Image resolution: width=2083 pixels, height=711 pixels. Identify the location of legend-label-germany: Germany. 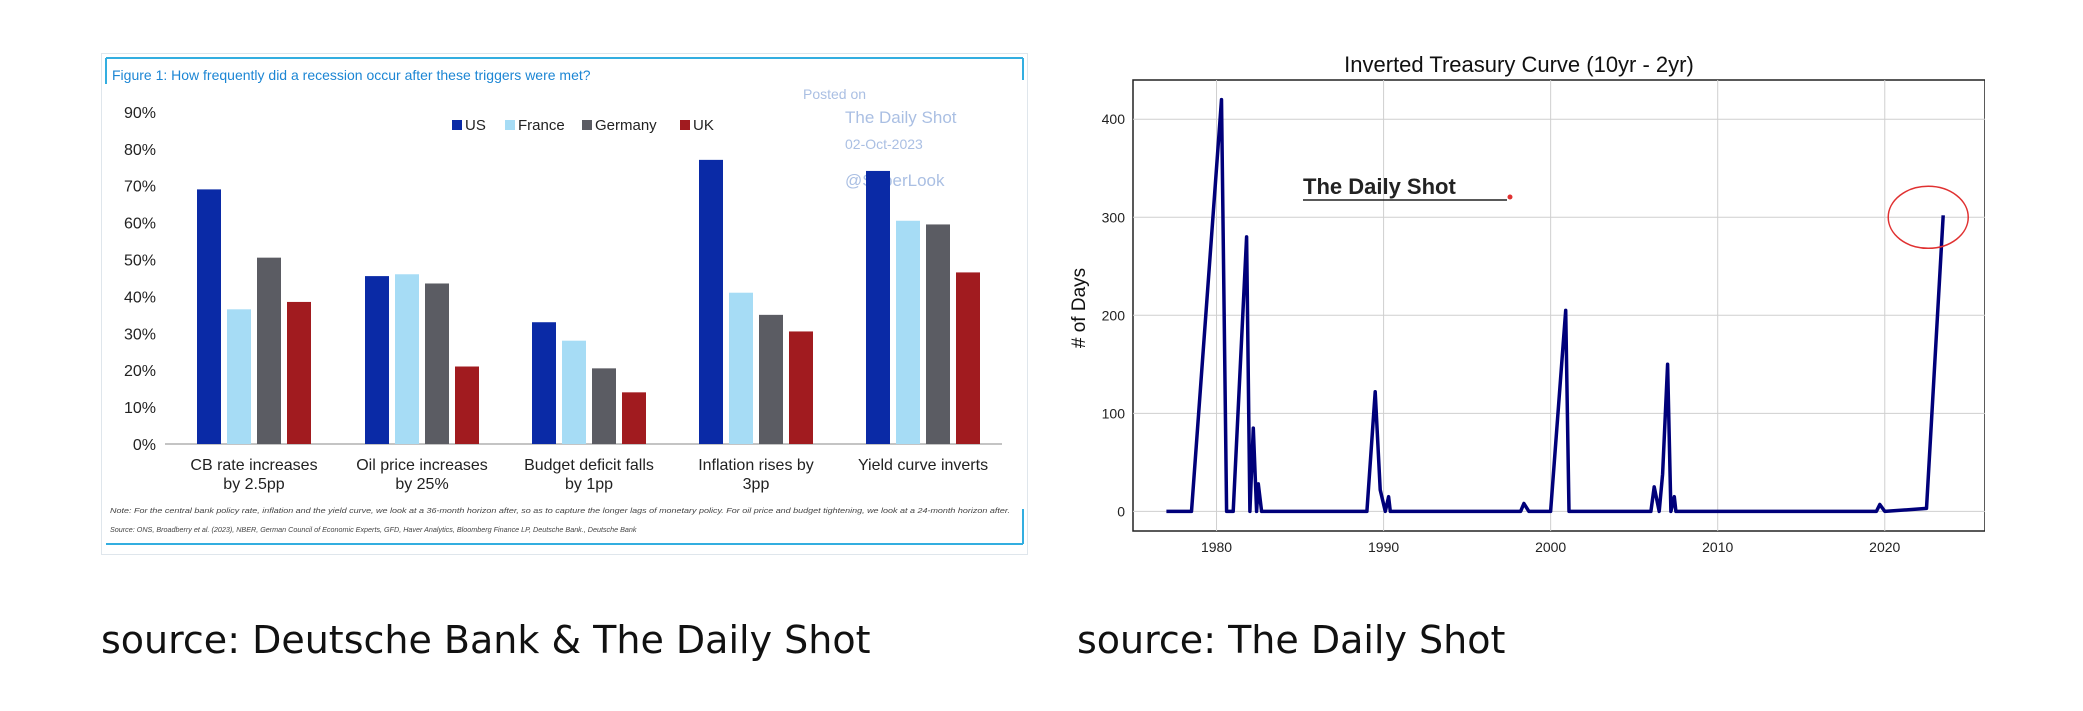
(626, 125).